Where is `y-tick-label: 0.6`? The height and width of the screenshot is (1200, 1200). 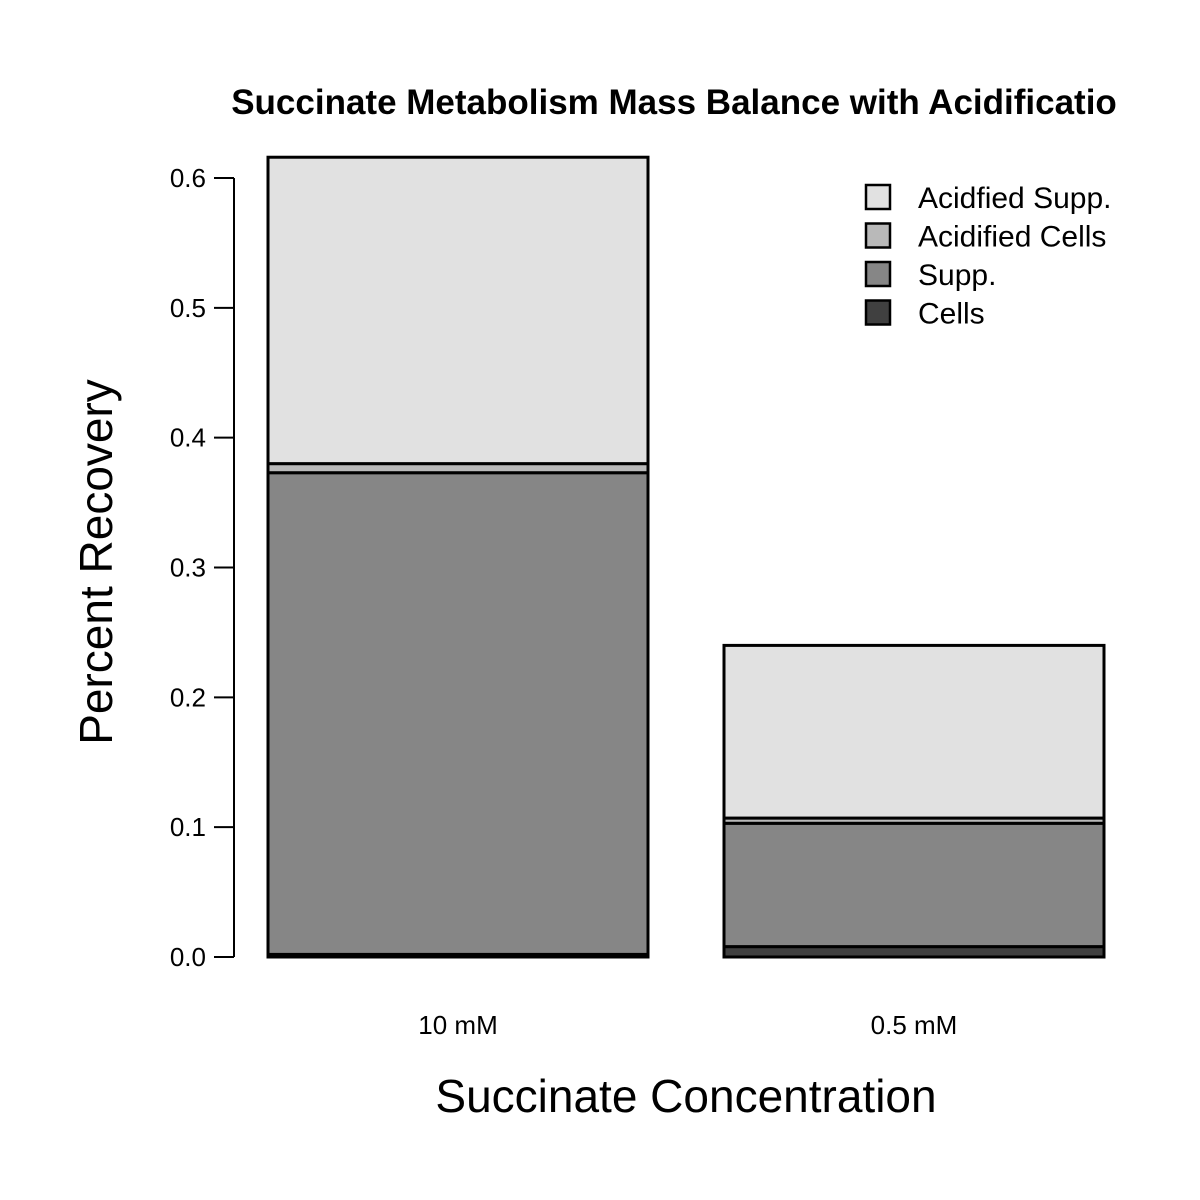
y-tick-label: 0.6 is located at coordinates (188, 178).